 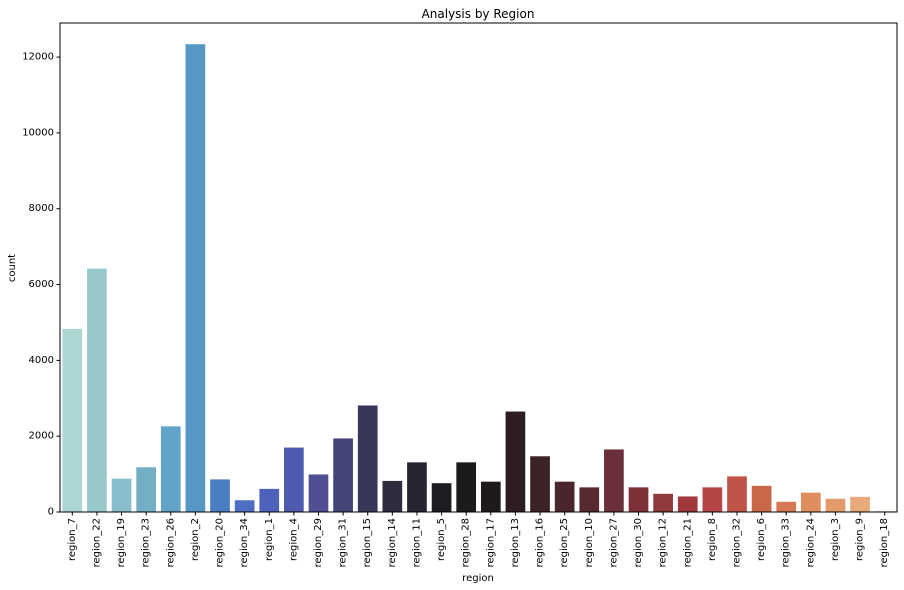 What do you see at coordinates (72, 539) in the screenshot?
I see `x-tick-label: region_7` at bounding box center [72, 539].